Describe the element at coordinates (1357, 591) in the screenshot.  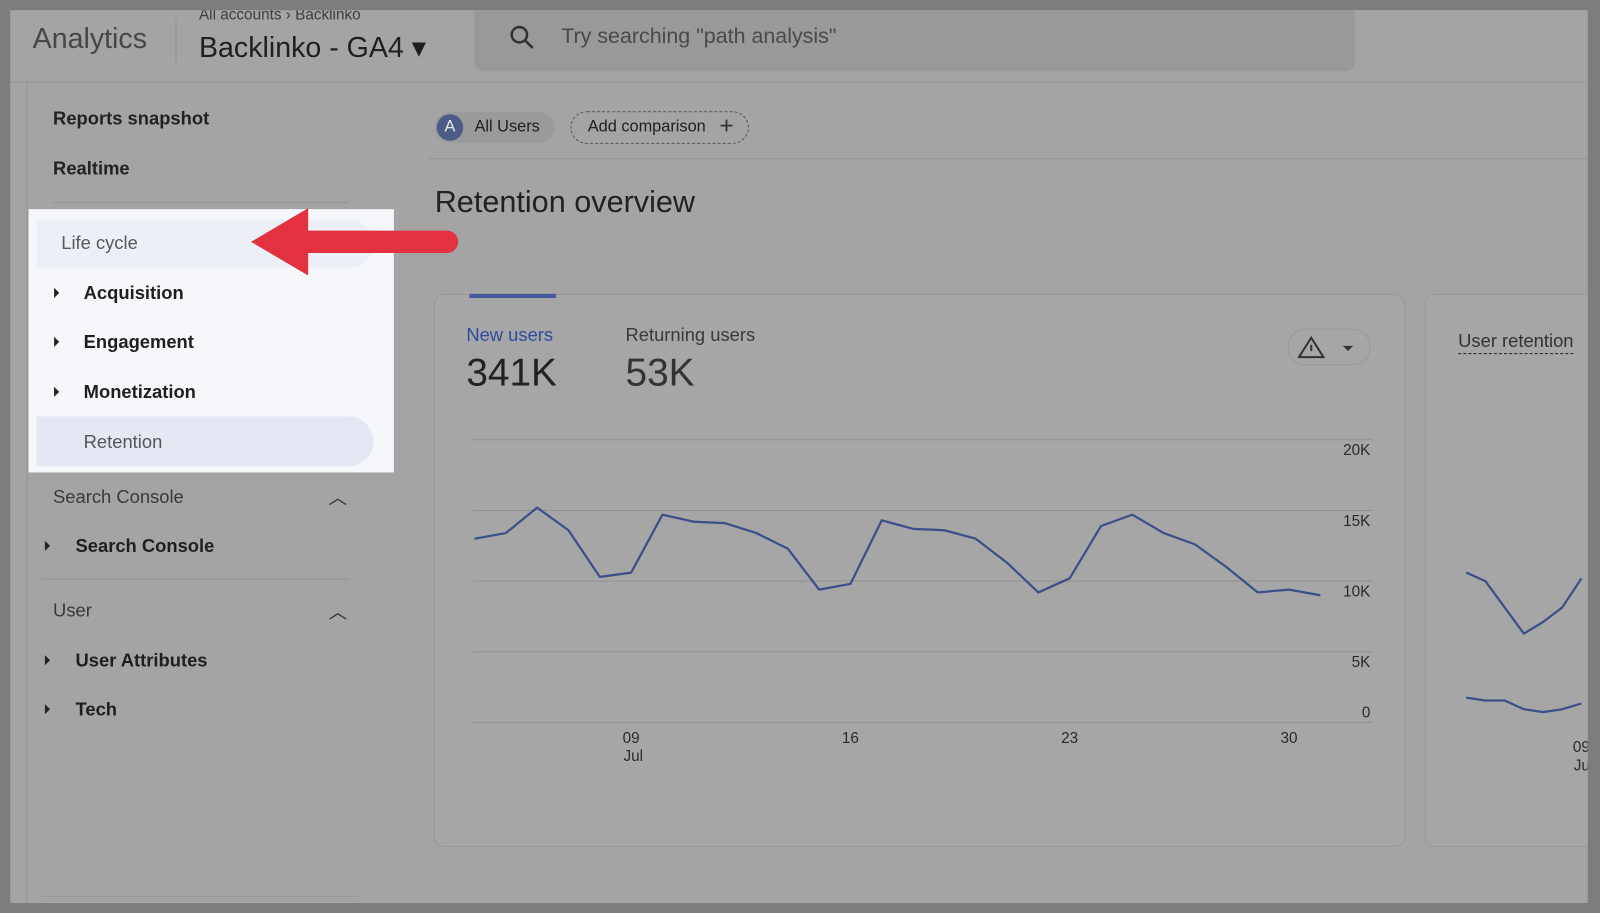
I see `y-tick-label: 10K` at that location.